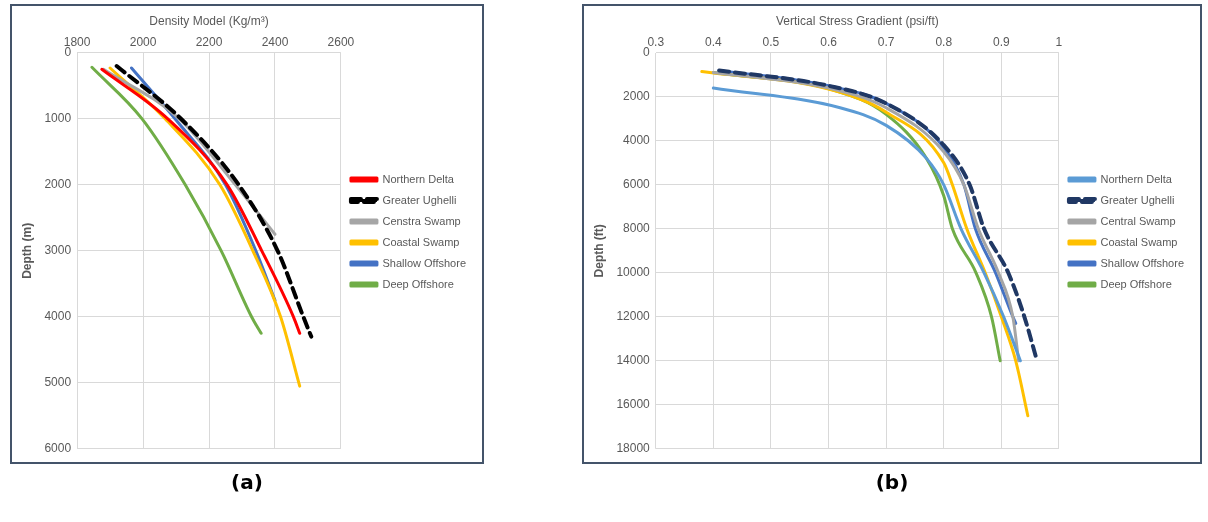  I want to click on x-tick-label: 2400, so click(275, 41).